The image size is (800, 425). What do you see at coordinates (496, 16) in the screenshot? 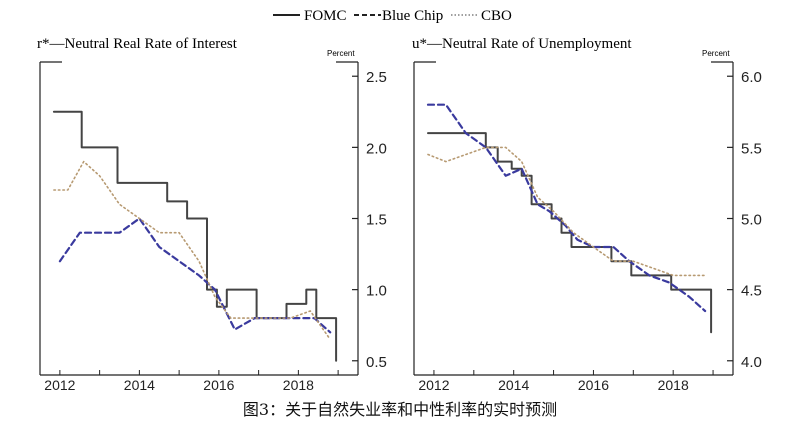
I see `legend-cbo-label: CBO` at bounding box center [496, 16].